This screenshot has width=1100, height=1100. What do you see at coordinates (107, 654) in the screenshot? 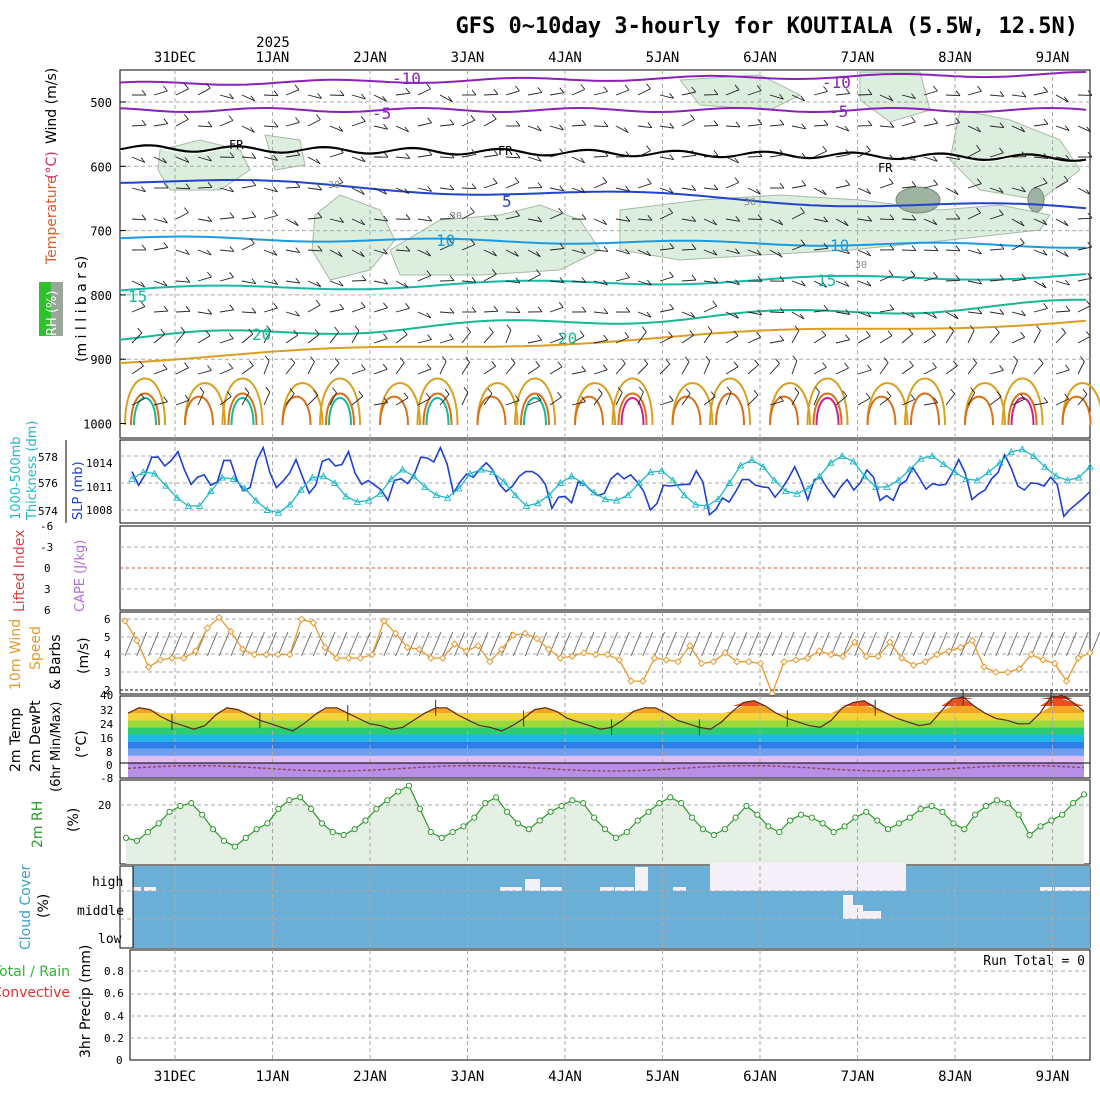
I see `wind-tick-4: 4` at bounding box center [107, 654].